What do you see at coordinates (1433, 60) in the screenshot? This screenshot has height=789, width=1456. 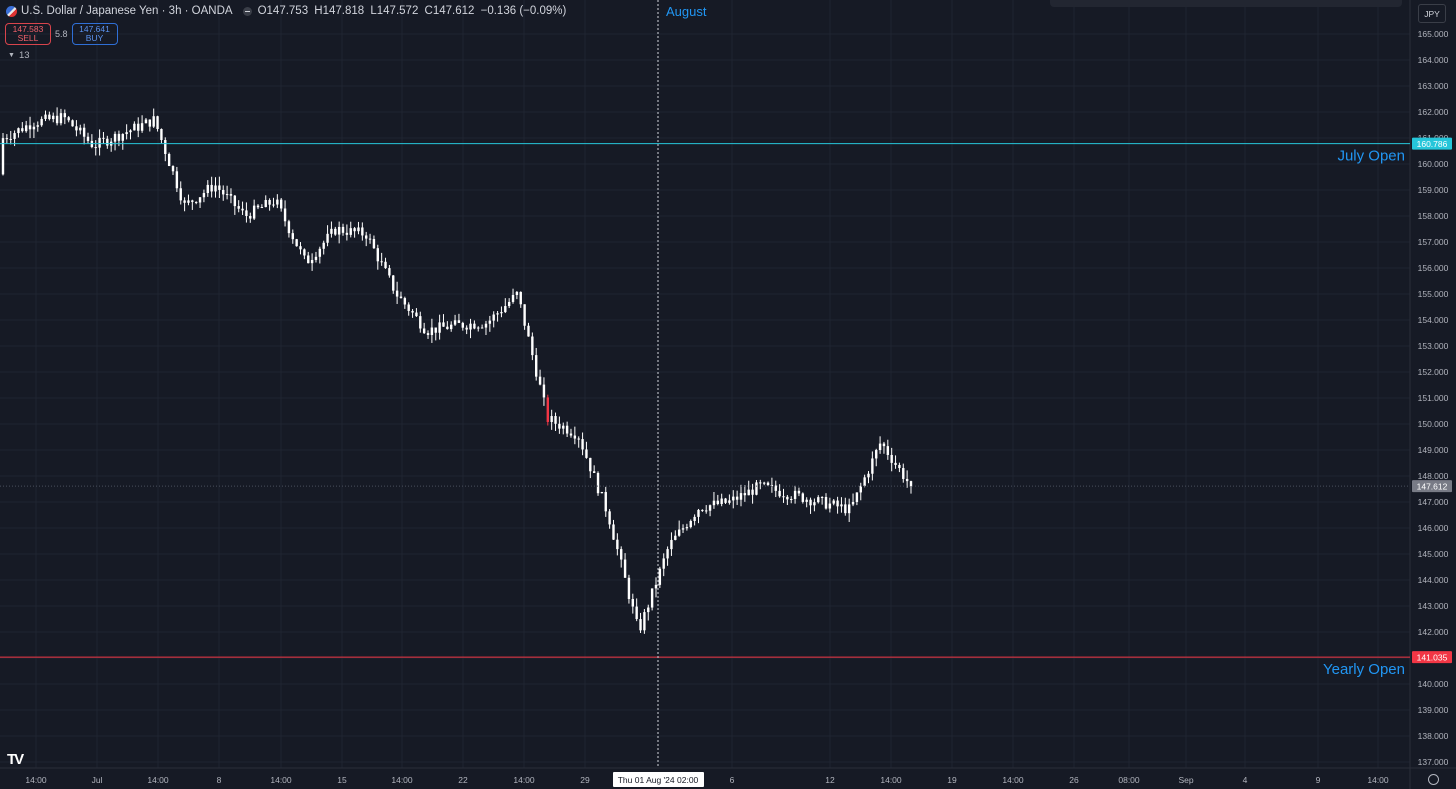 I see `y-tick-label: 164.000` at bounding box center [1433, 60].